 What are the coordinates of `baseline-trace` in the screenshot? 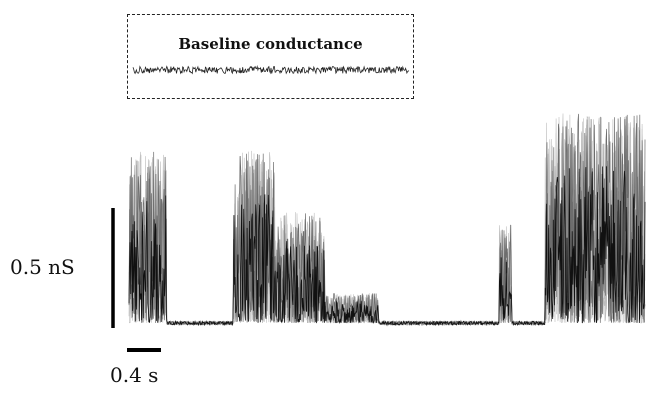 It's located at (271, 70).